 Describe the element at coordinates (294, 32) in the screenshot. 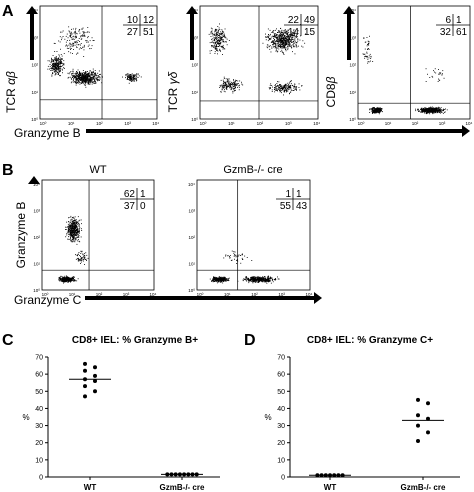

I see `quadrant-value: 14` at that location.